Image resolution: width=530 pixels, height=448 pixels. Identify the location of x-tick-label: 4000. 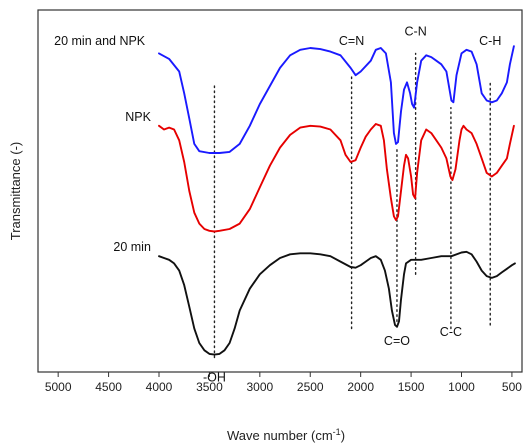
(159, 387).